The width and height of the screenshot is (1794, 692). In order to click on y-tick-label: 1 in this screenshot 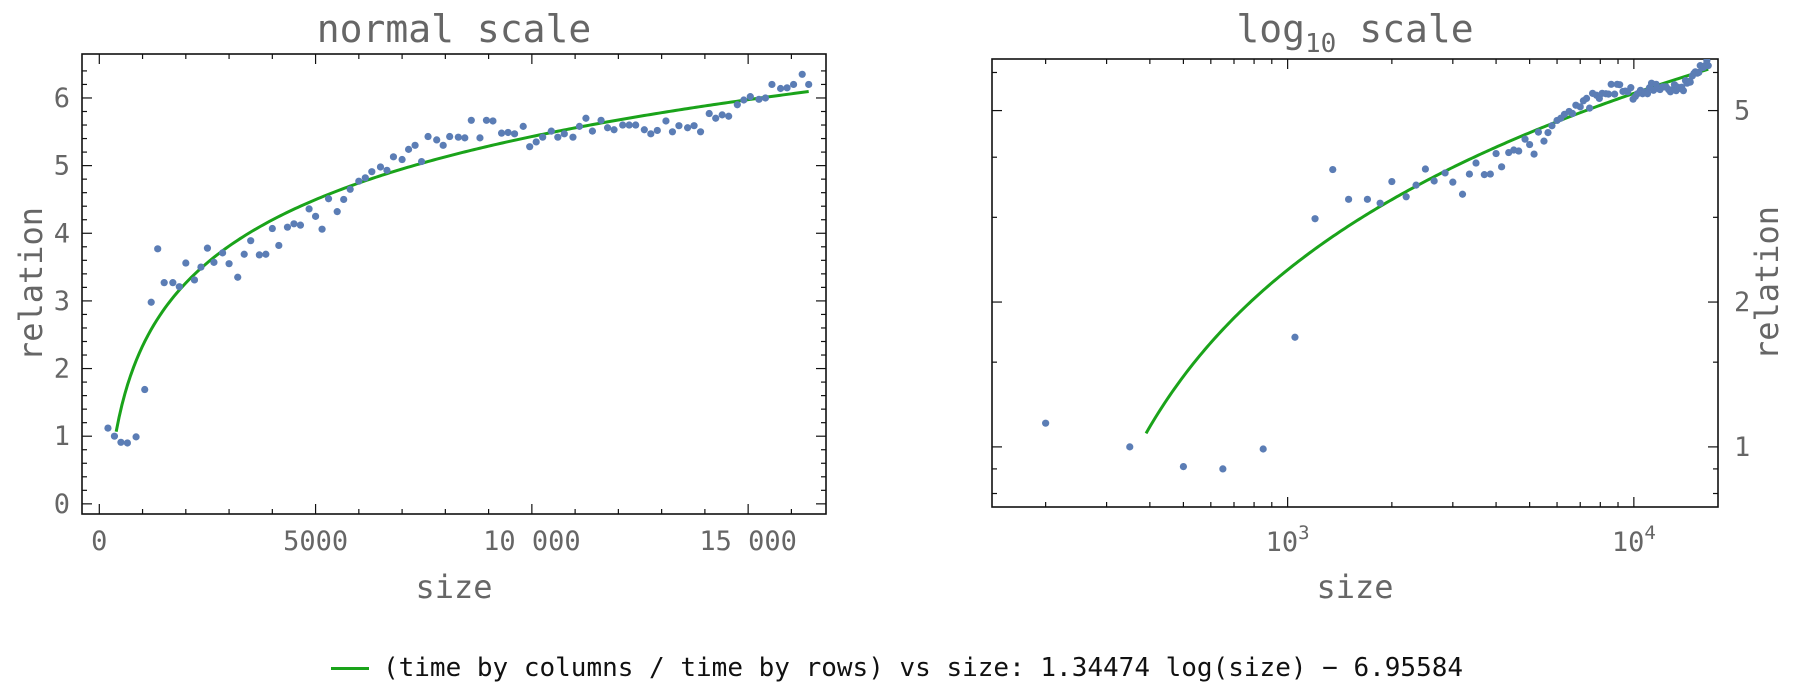, I will do `click(1742, 447)`.